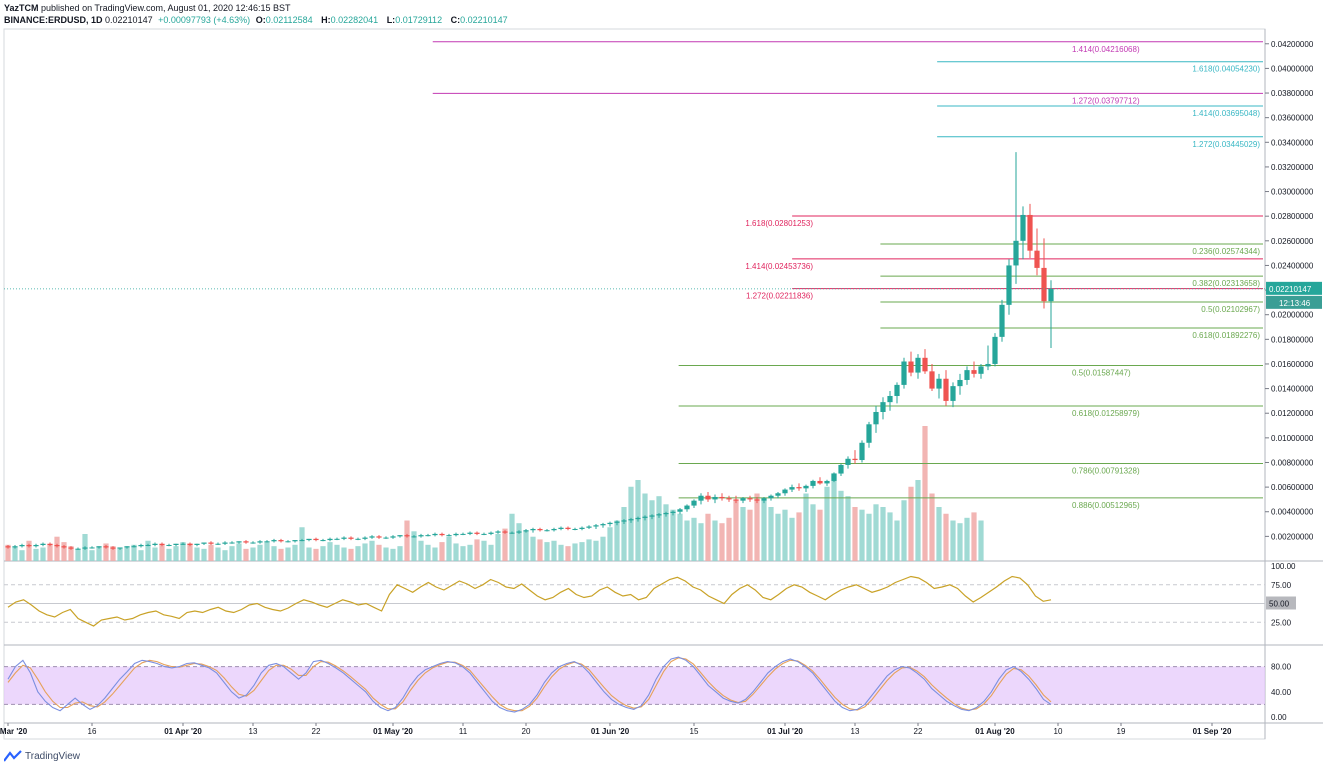  Describe the element at coordinates (779, 266) in the screenshot. I see `fib-level-label: 1.414(0.02453736)` at that location.